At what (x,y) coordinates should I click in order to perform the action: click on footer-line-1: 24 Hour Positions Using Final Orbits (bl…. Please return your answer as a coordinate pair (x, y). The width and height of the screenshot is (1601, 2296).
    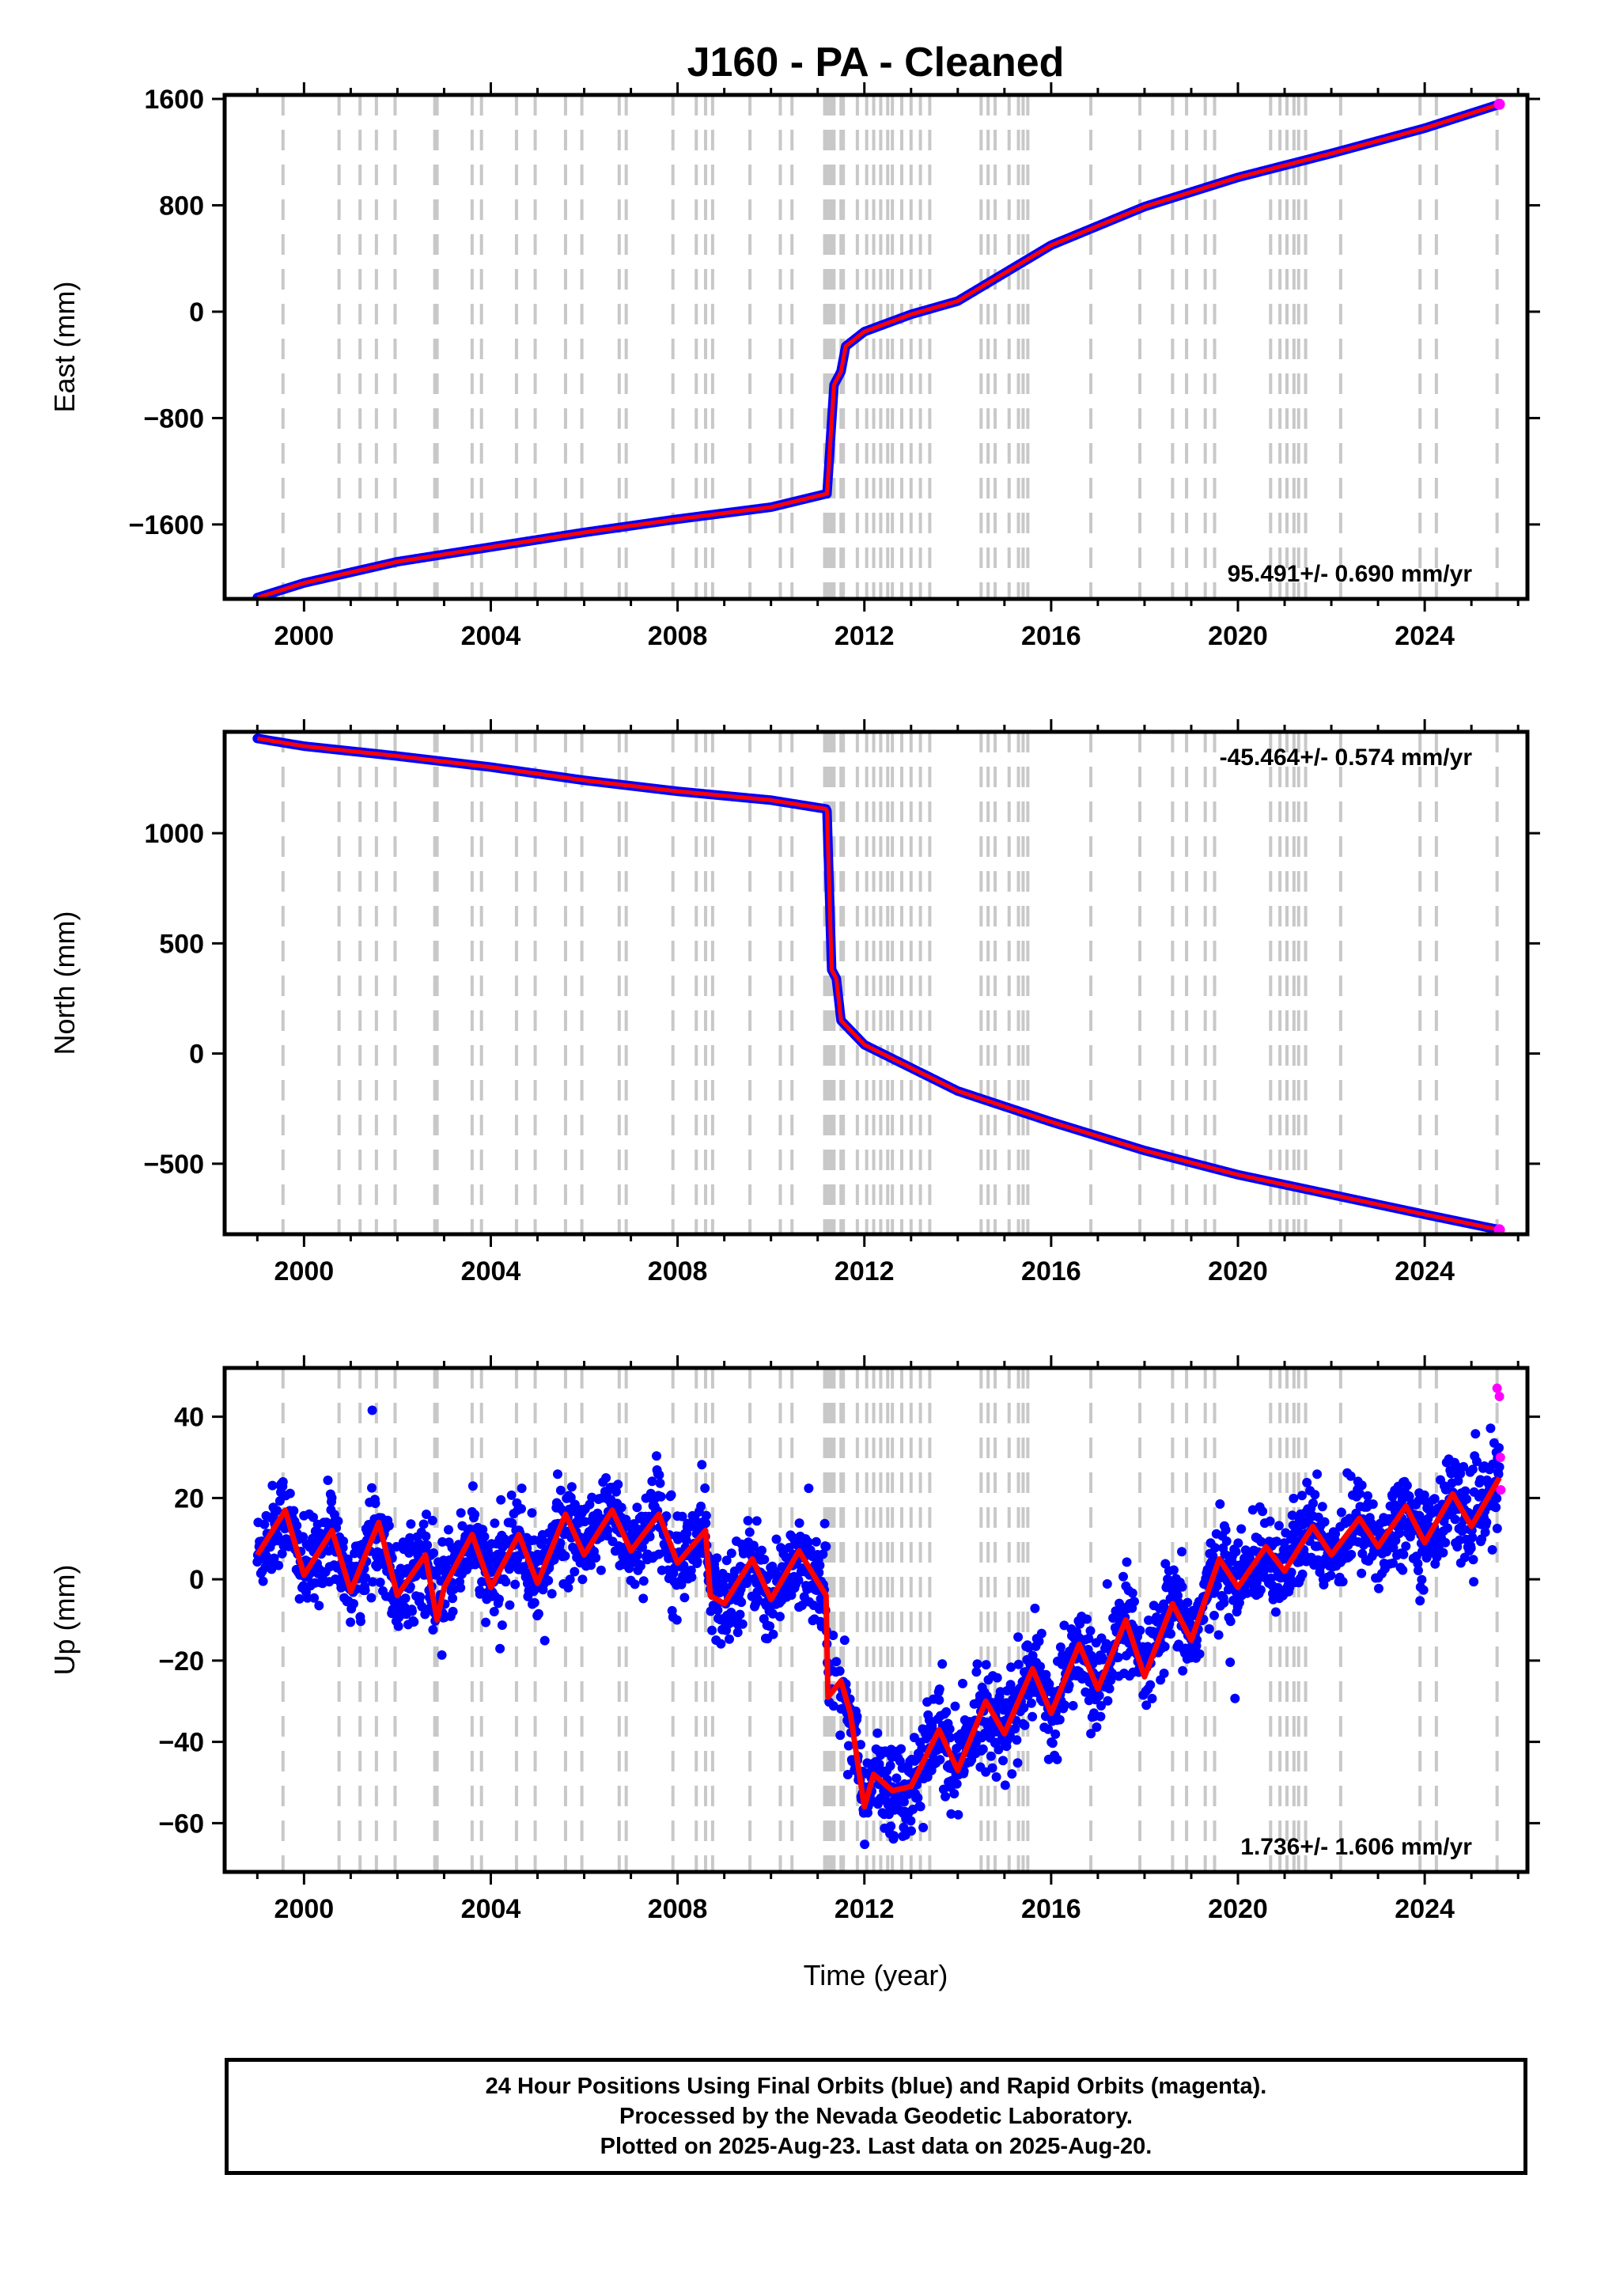
    Looking at the image, I should click on (876, 2086).